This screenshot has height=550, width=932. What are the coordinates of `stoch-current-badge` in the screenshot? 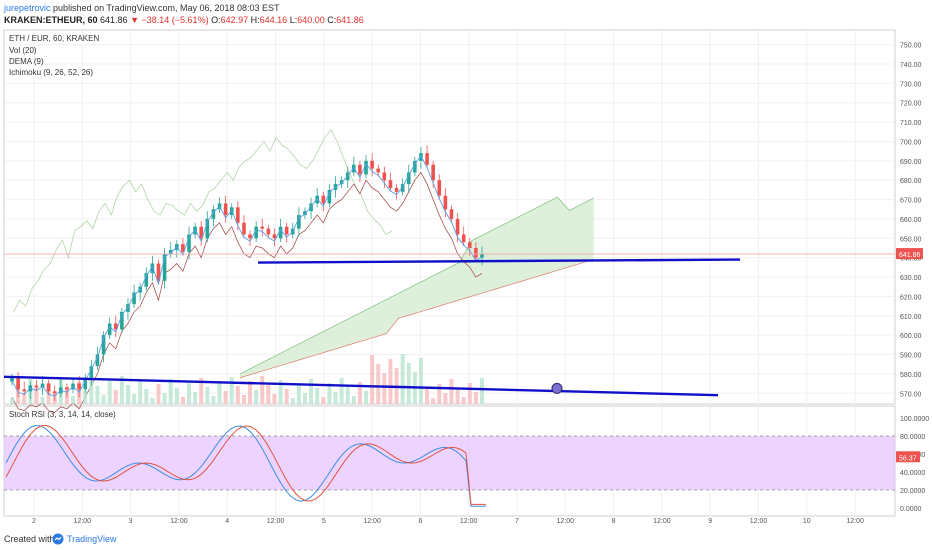 It's located at (908, 457).